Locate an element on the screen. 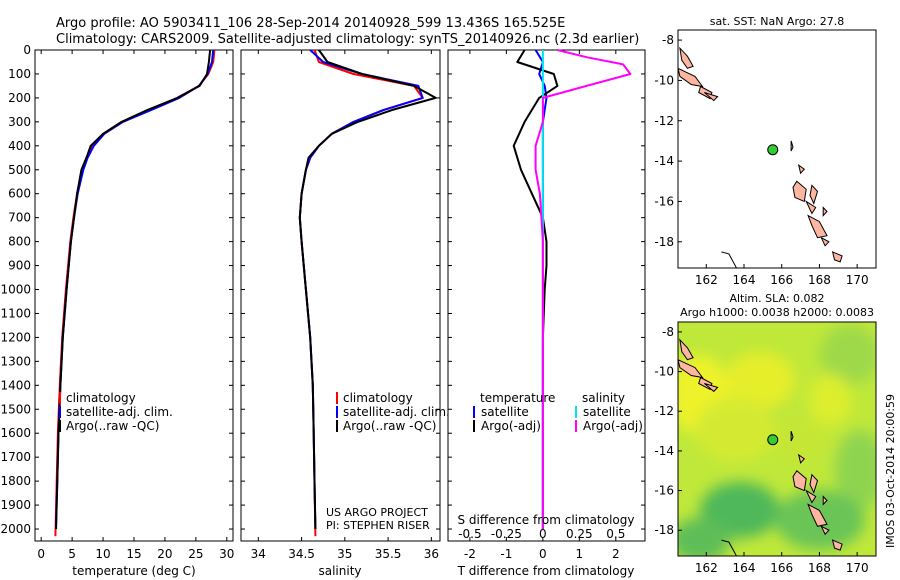 The image size is (900, 580). diff-legend-temp-title: temperature is located at coordinates (517, 398).